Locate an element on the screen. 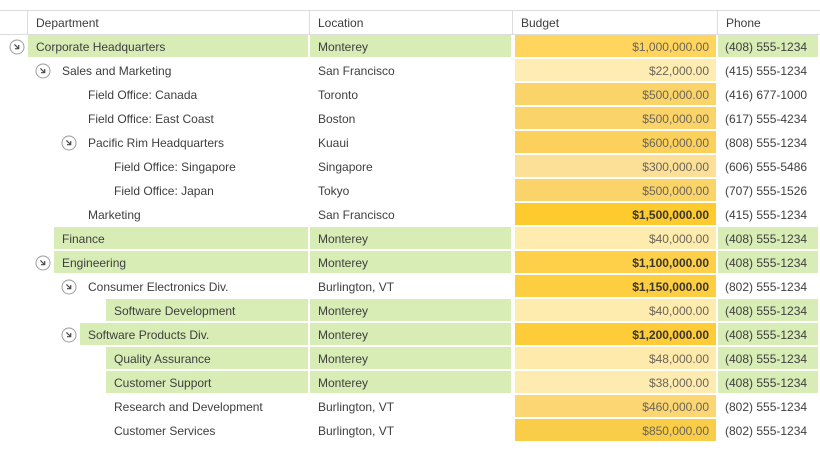 This screenshot has height=471, width=820. location-cell: Singapore is located at coordinates (411, 167).